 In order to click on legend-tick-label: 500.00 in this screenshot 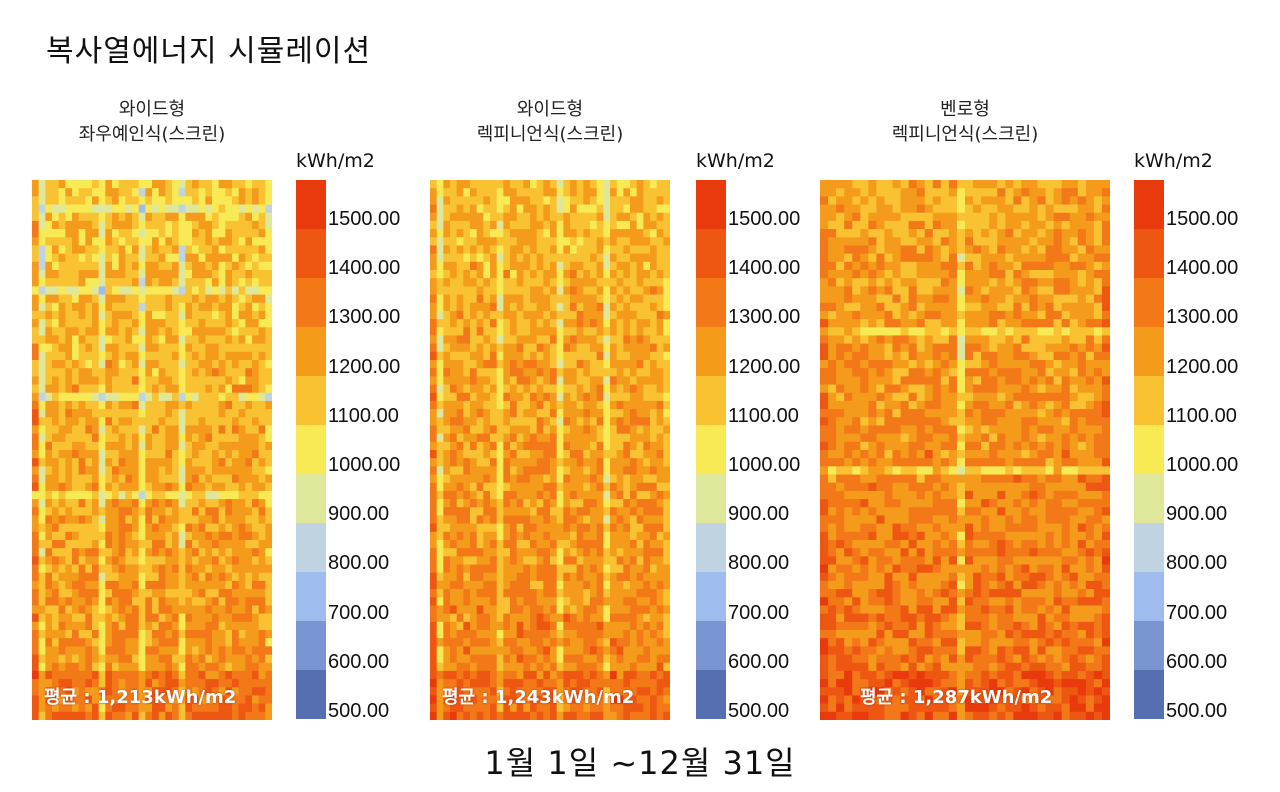, I will do `click(359, 711)`.